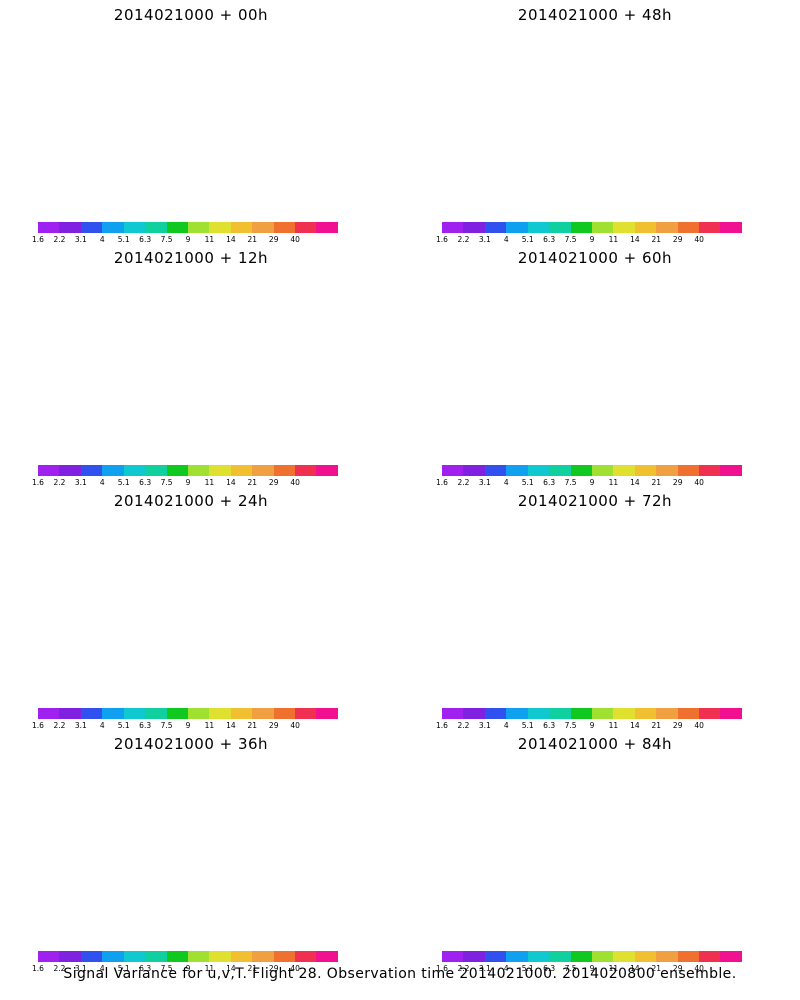  I want to click on panel-title: 2014021000 + 12h, so click(191, 258).